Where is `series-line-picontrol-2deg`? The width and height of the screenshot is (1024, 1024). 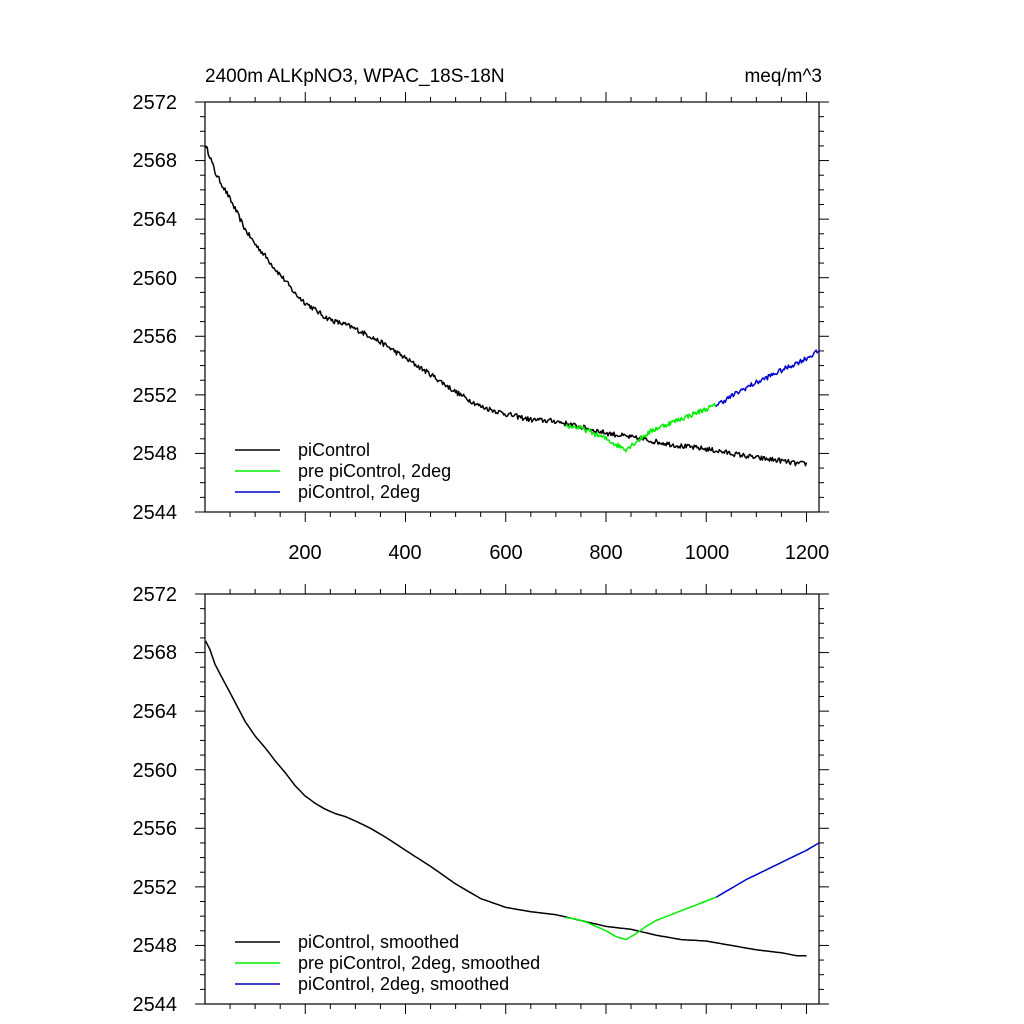
series-line-picontrol-2deg is located at coordinates (767, 378).